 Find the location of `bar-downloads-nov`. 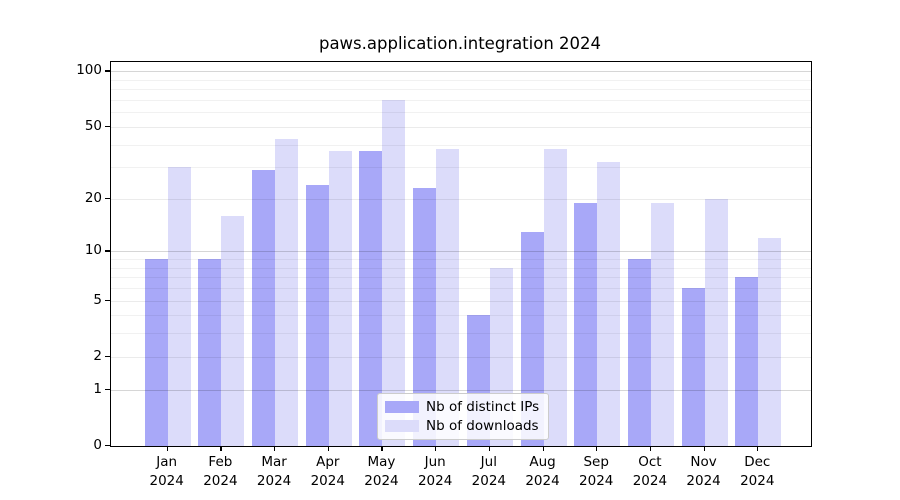

bar-downloads-nov is located at coordinates (716, 322).